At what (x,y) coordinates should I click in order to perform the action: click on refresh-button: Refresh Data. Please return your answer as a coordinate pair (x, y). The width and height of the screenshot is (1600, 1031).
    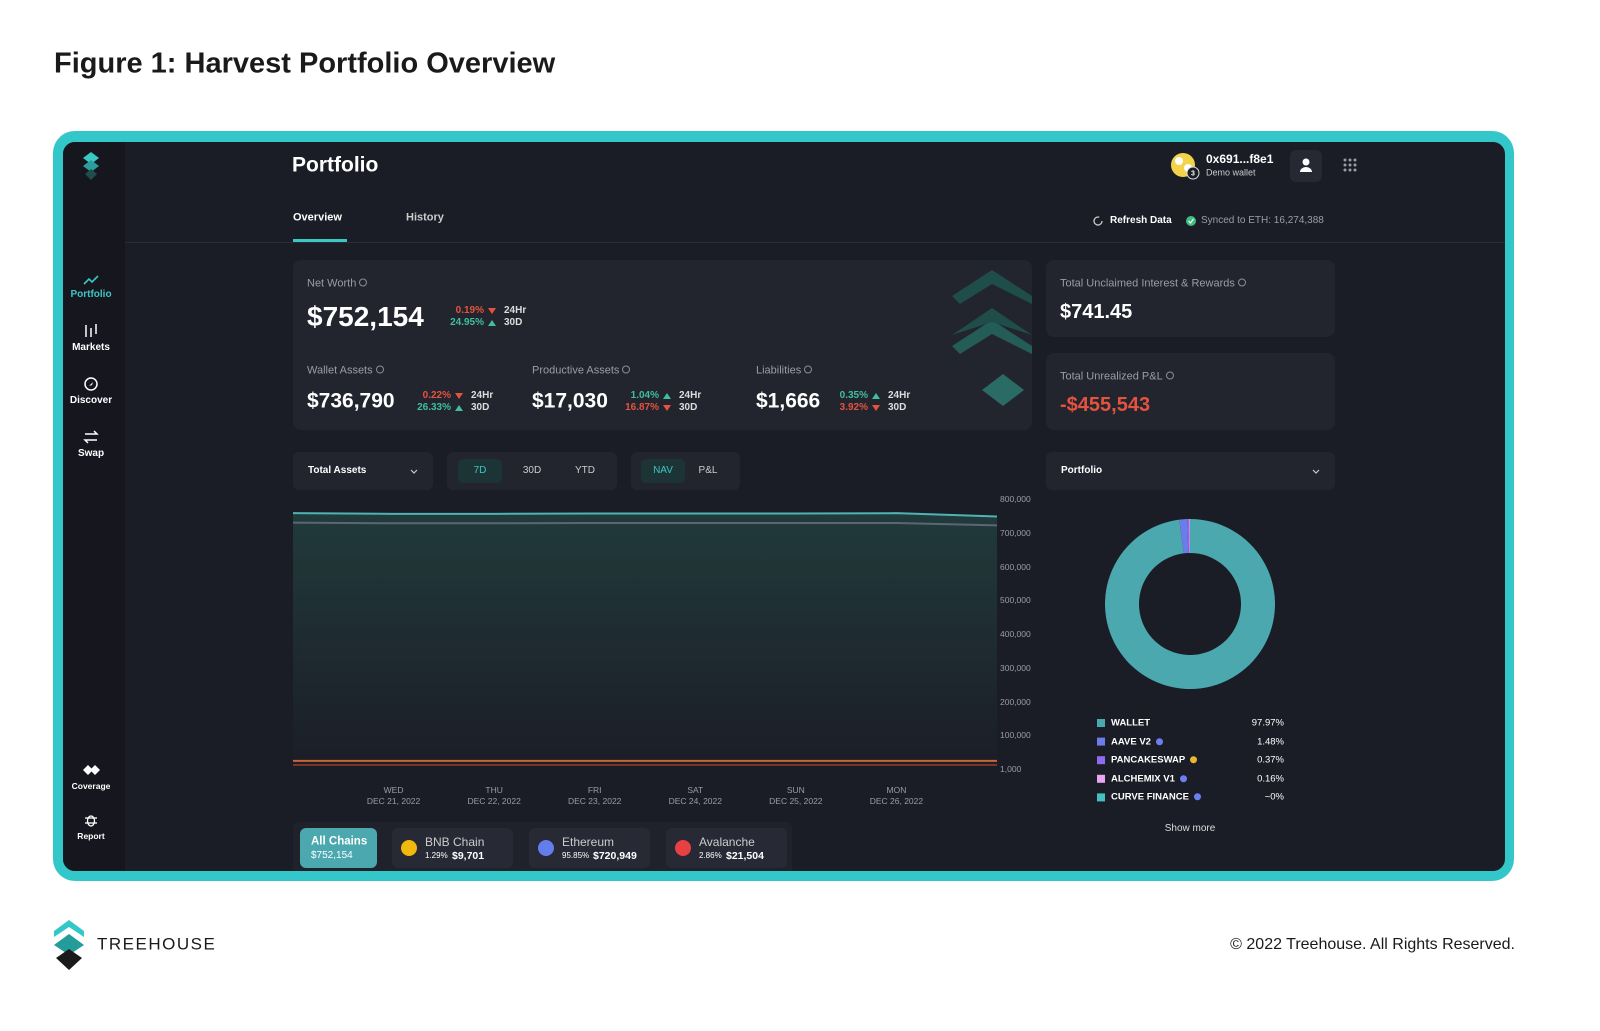
    Looking at the image, I should click on (1141, 220).